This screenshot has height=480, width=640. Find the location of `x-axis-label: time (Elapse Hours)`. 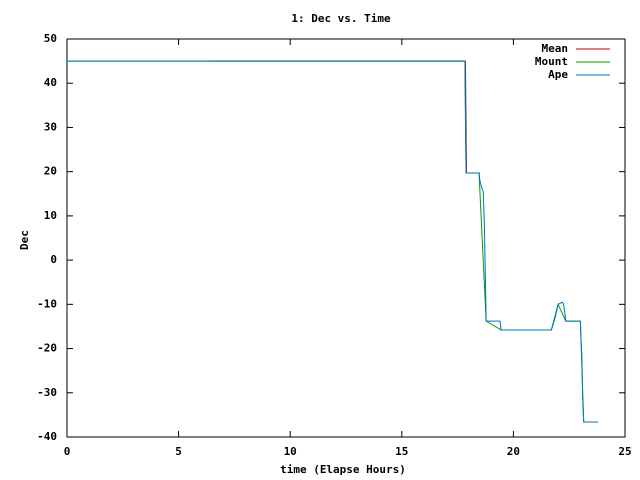

x-axis-label: time (Elapse Hours) is located at coordinates (343, 469).